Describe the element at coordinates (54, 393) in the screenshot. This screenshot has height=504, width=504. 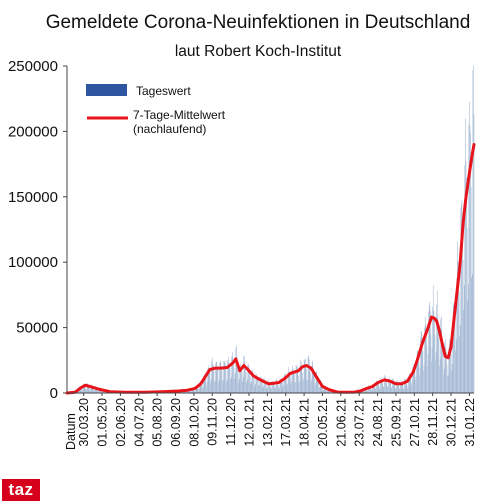
I see `y-tick-label: 0` at that location.